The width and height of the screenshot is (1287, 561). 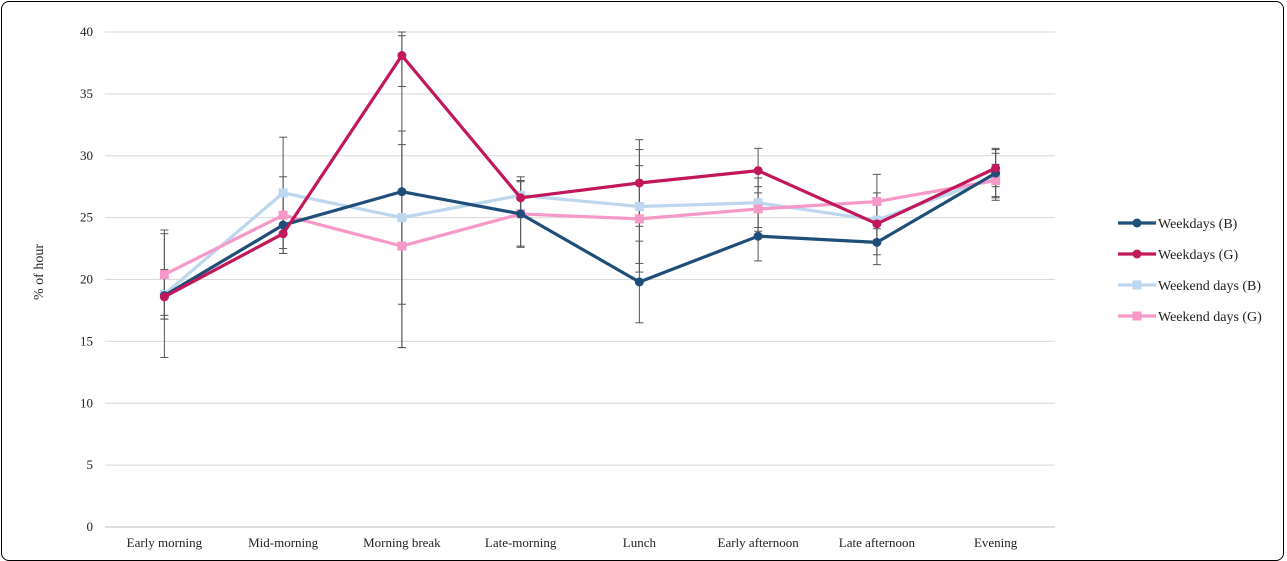 What do you see at coordinates (1209, 286) in the screenshot?
I see `legend-label: Weekend days (B)` at bounding box center [1209, 286].